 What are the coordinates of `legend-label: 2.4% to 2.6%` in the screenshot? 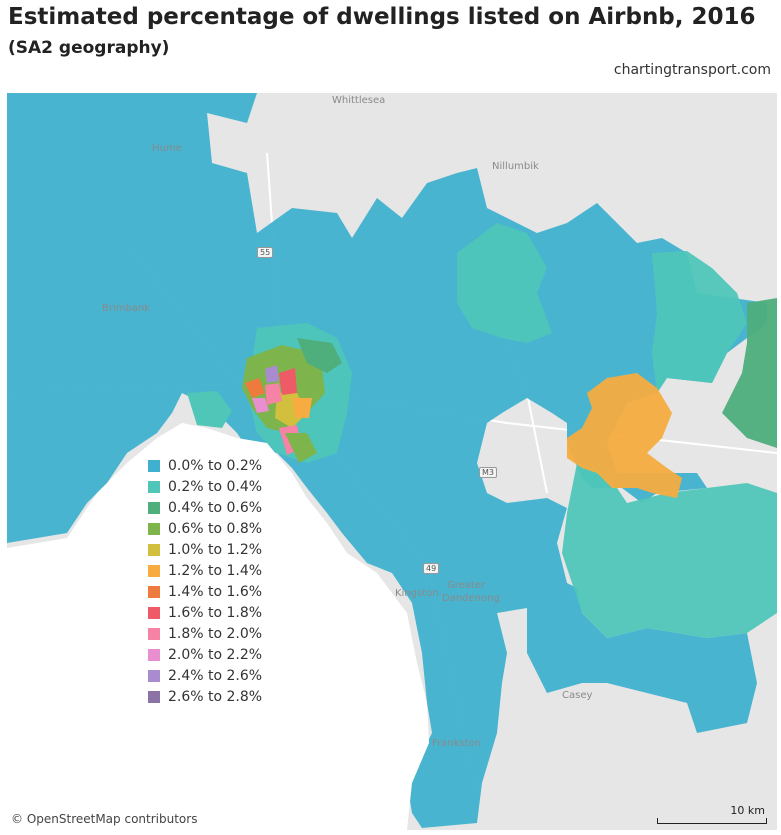 It's located at (215, 675).